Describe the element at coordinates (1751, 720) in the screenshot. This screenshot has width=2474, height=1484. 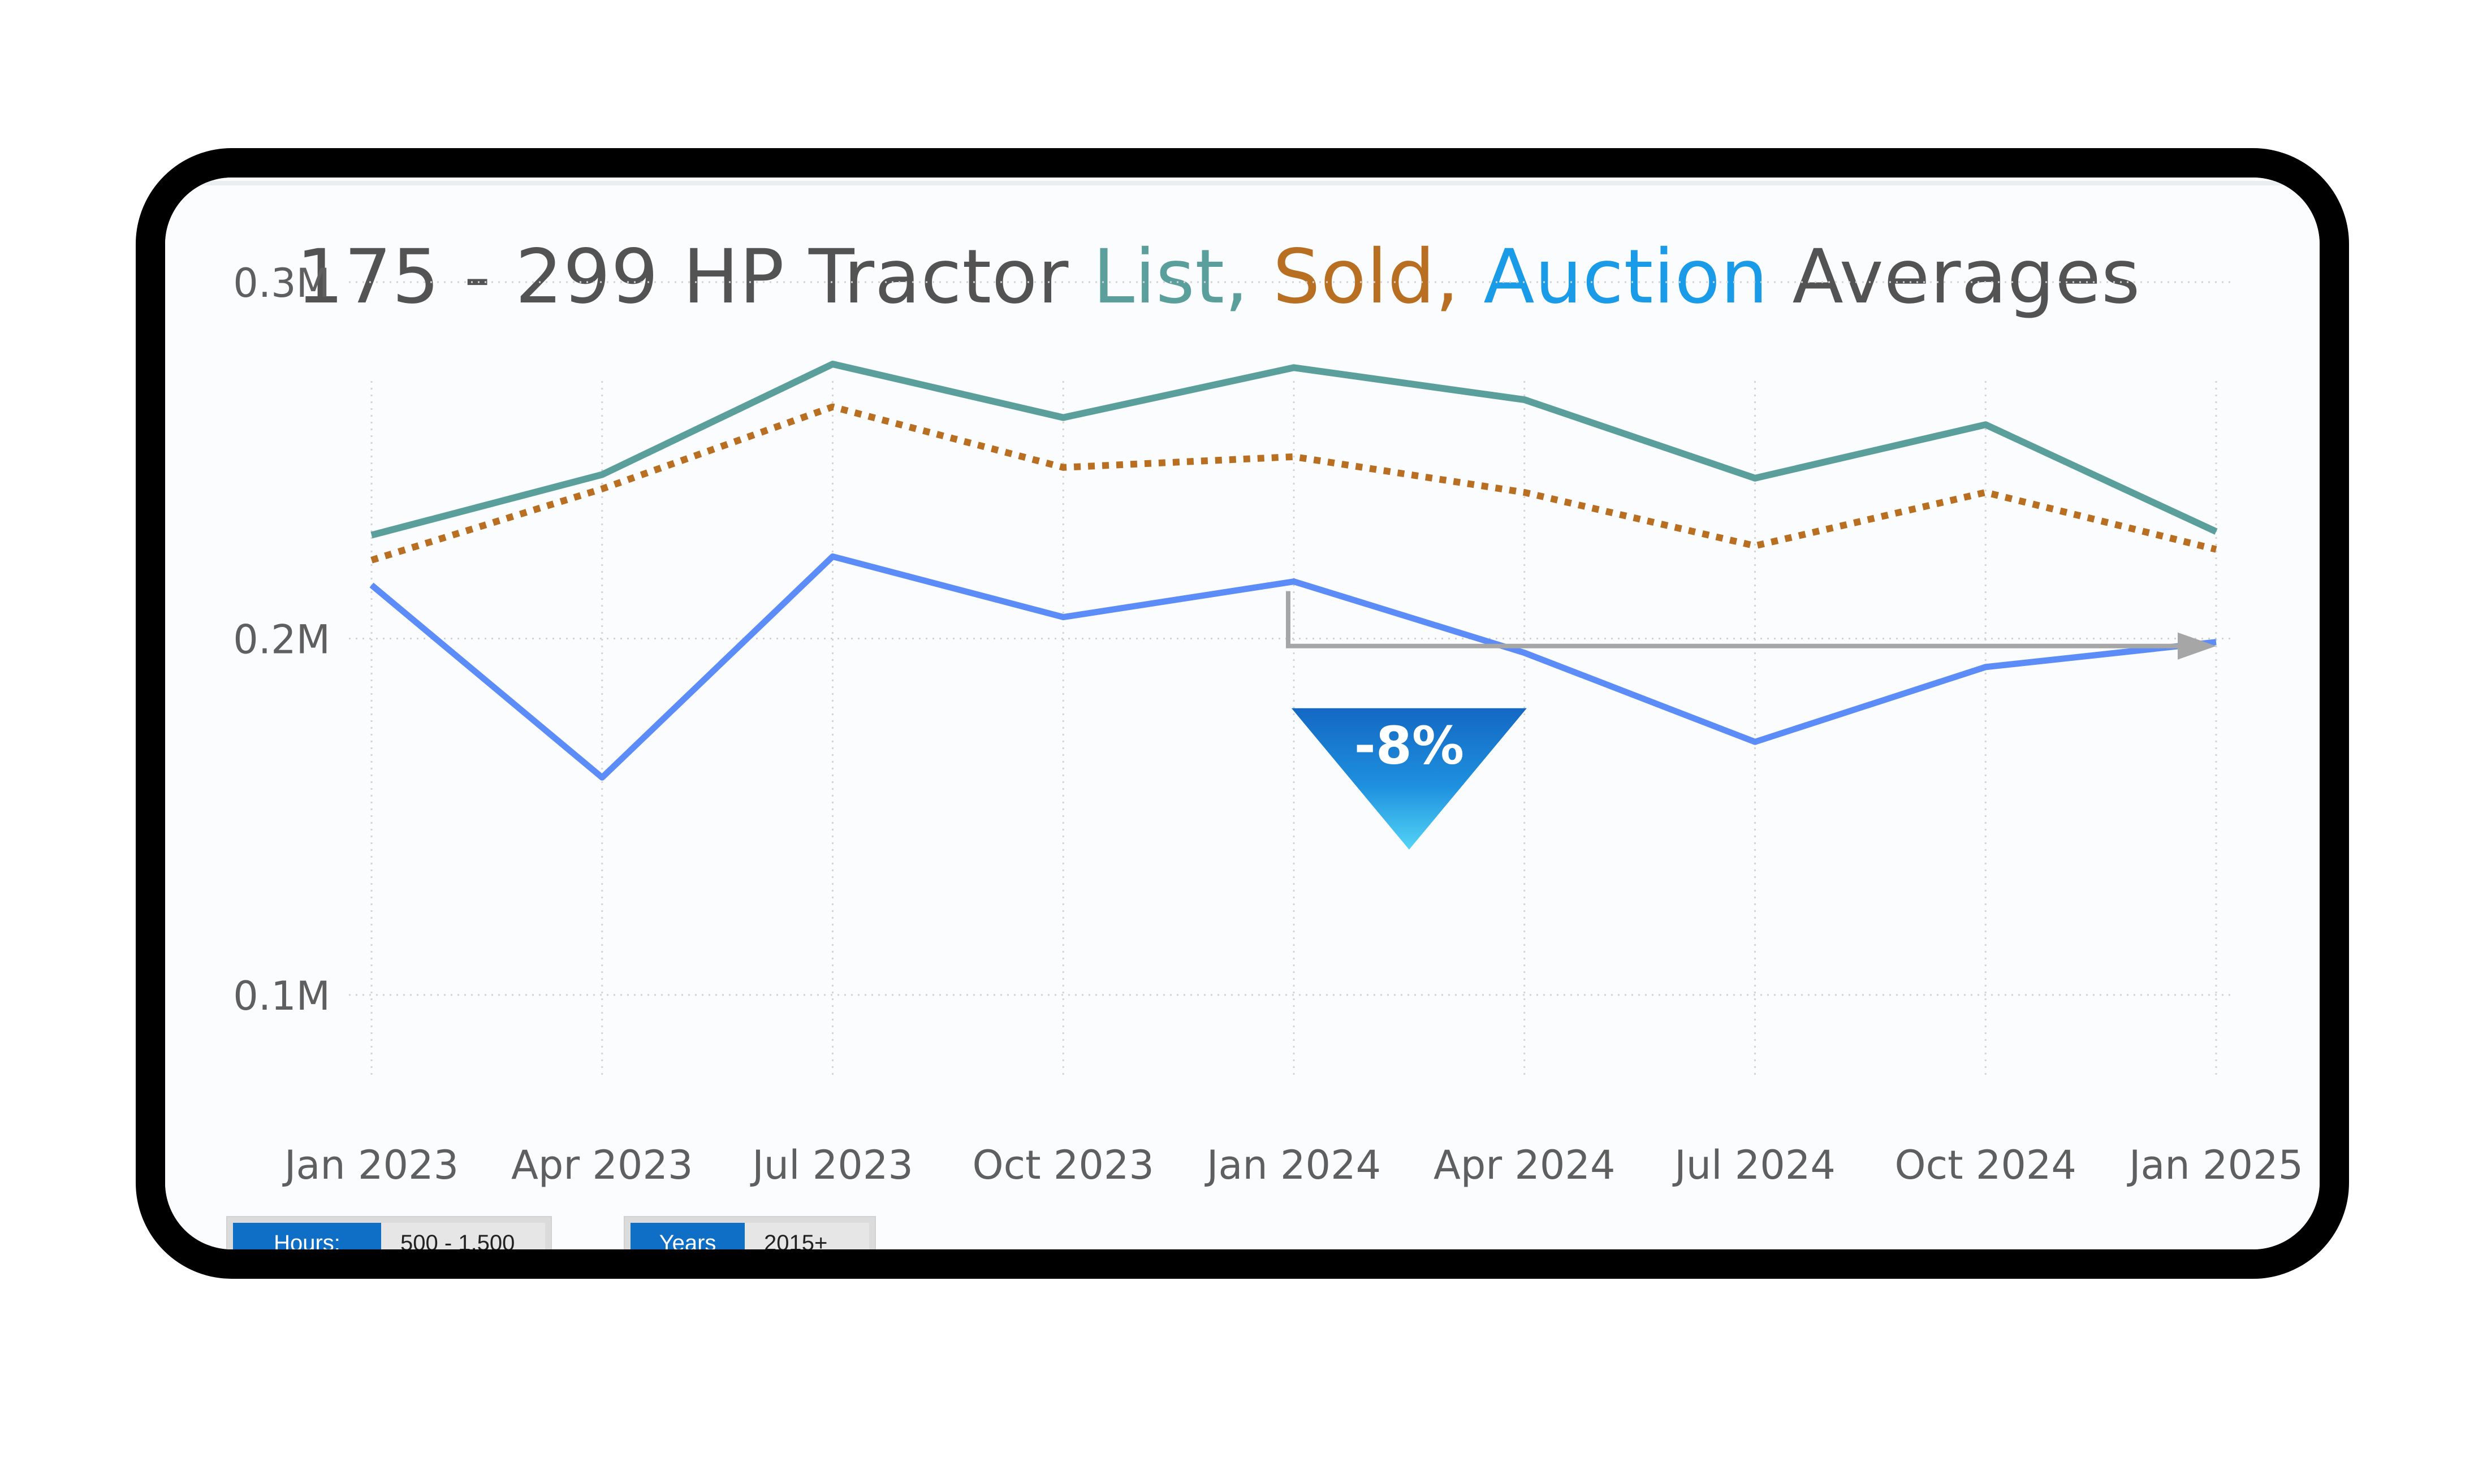
I see `change-annotation: -8%` at that location.